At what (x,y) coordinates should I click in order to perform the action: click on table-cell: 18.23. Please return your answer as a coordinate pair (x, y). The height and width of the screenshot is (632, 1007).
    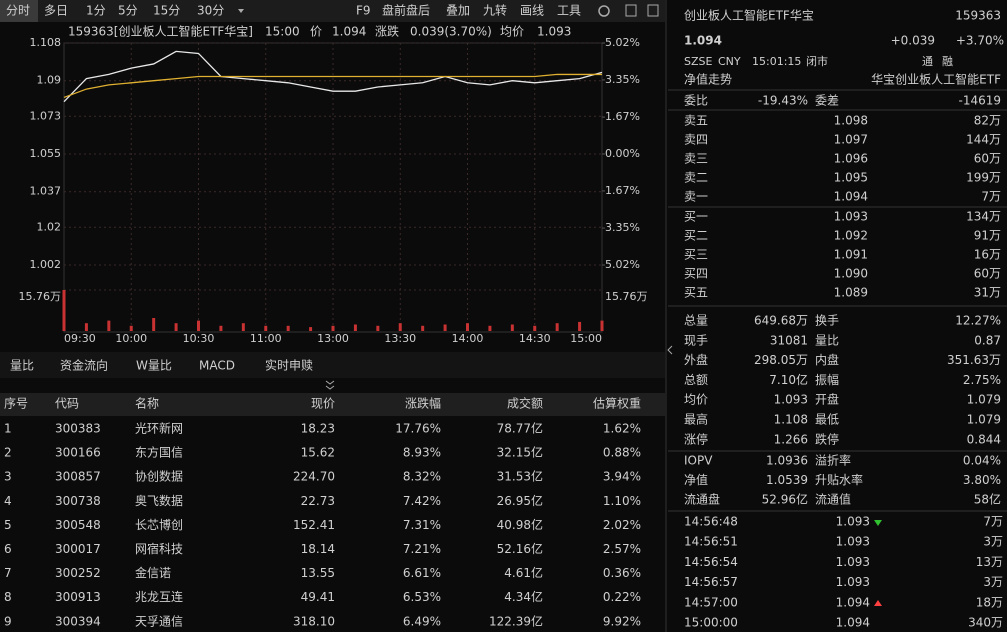
    Looking at the image, I should click on (318, 429).